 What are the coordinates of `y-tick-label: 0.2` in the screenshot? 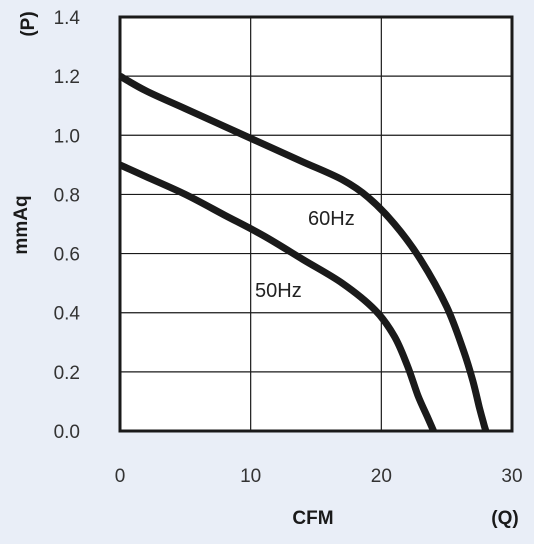 It's located at (67, 373).